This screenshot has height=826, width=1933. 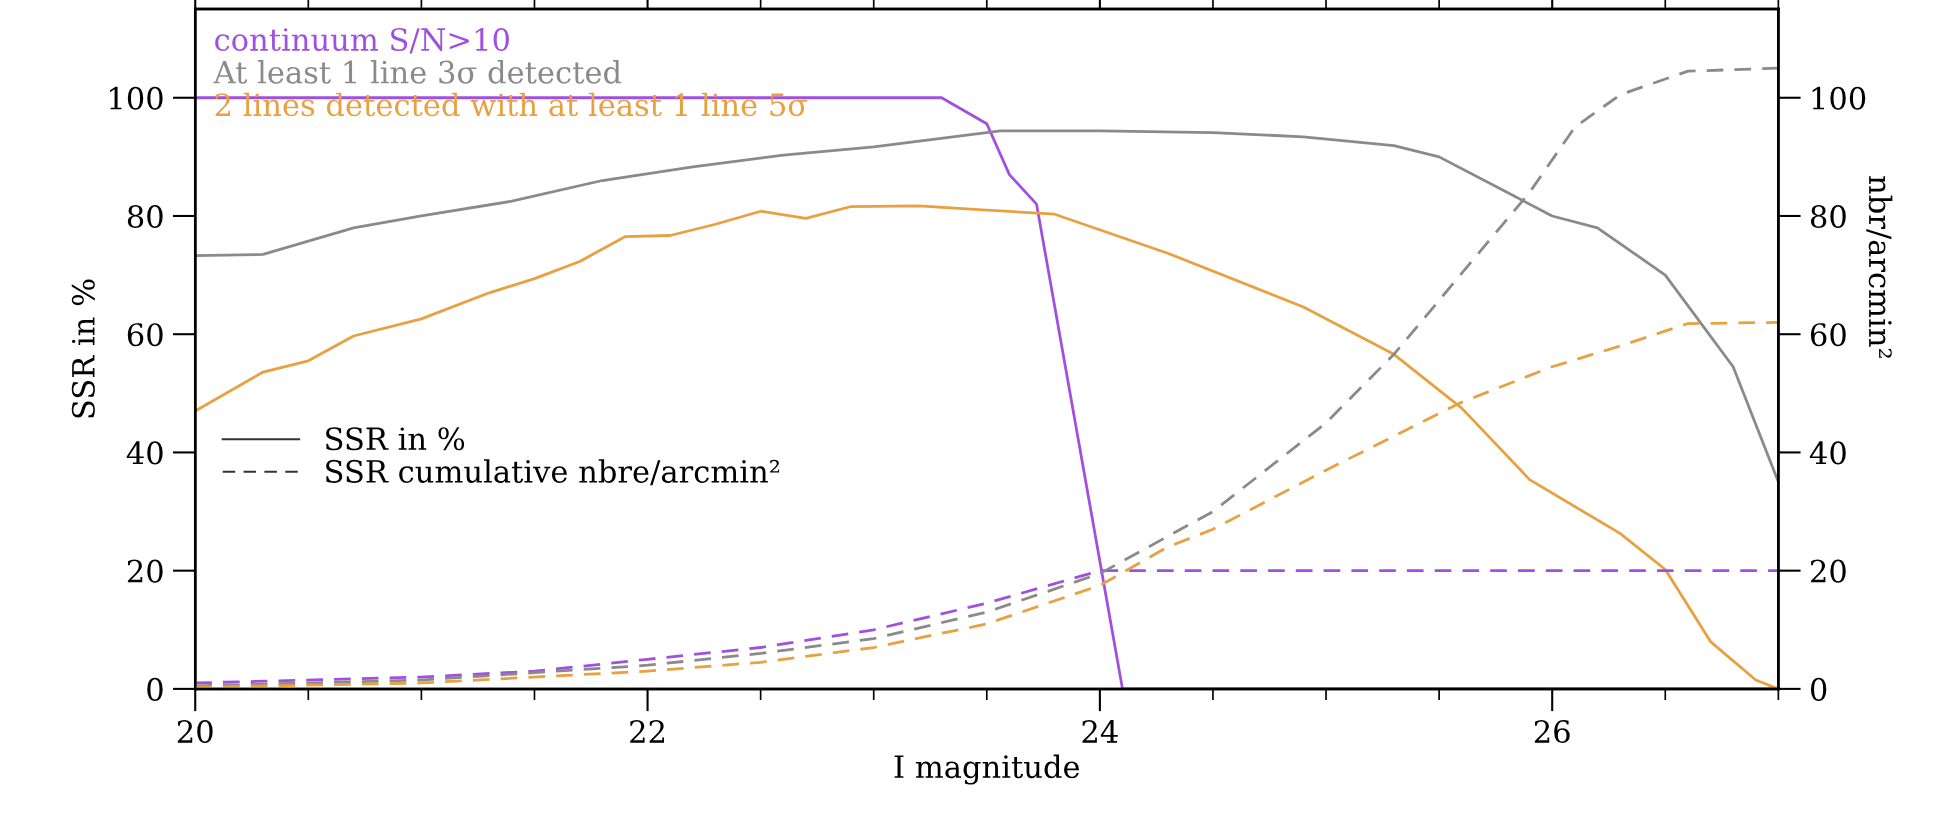 I want to click on y2-axis-title: nbr/arcmin², so click(x=1879, y=267).